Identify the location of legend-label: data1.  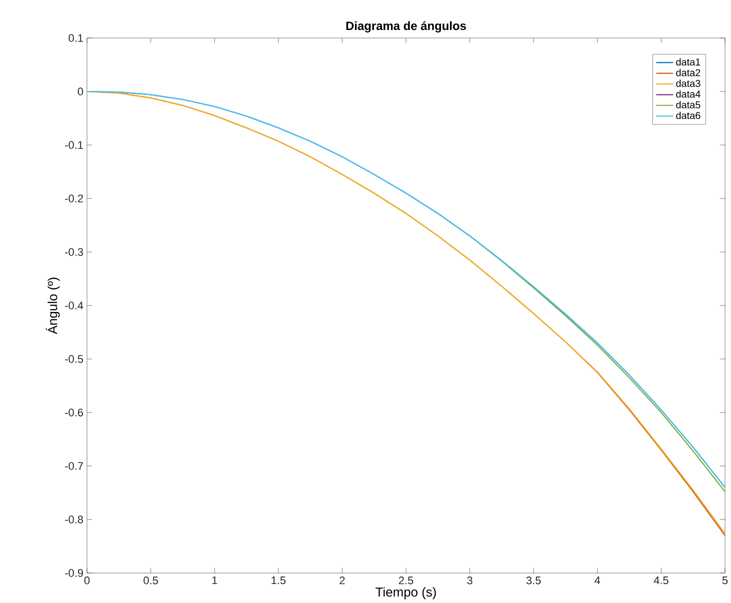
(688, 62).